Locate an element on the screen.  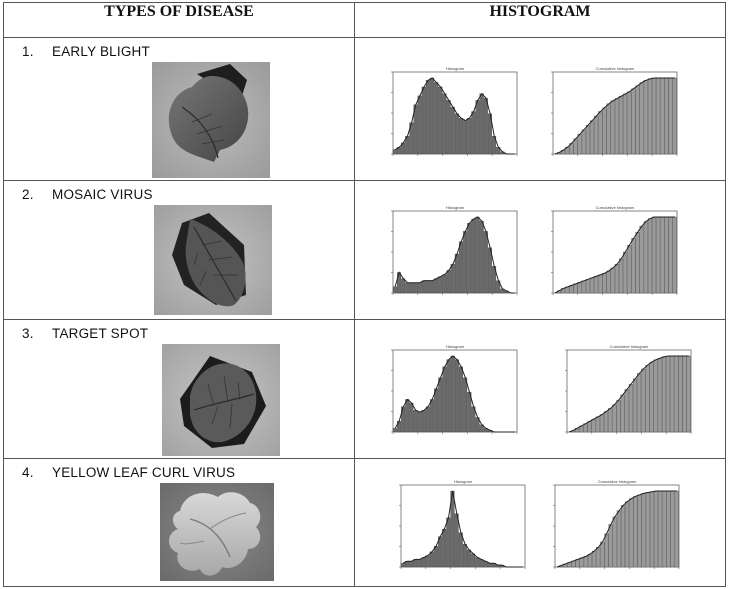
disease-label-3: 3. TARGET SPOT is located at coordinates (85, 333).